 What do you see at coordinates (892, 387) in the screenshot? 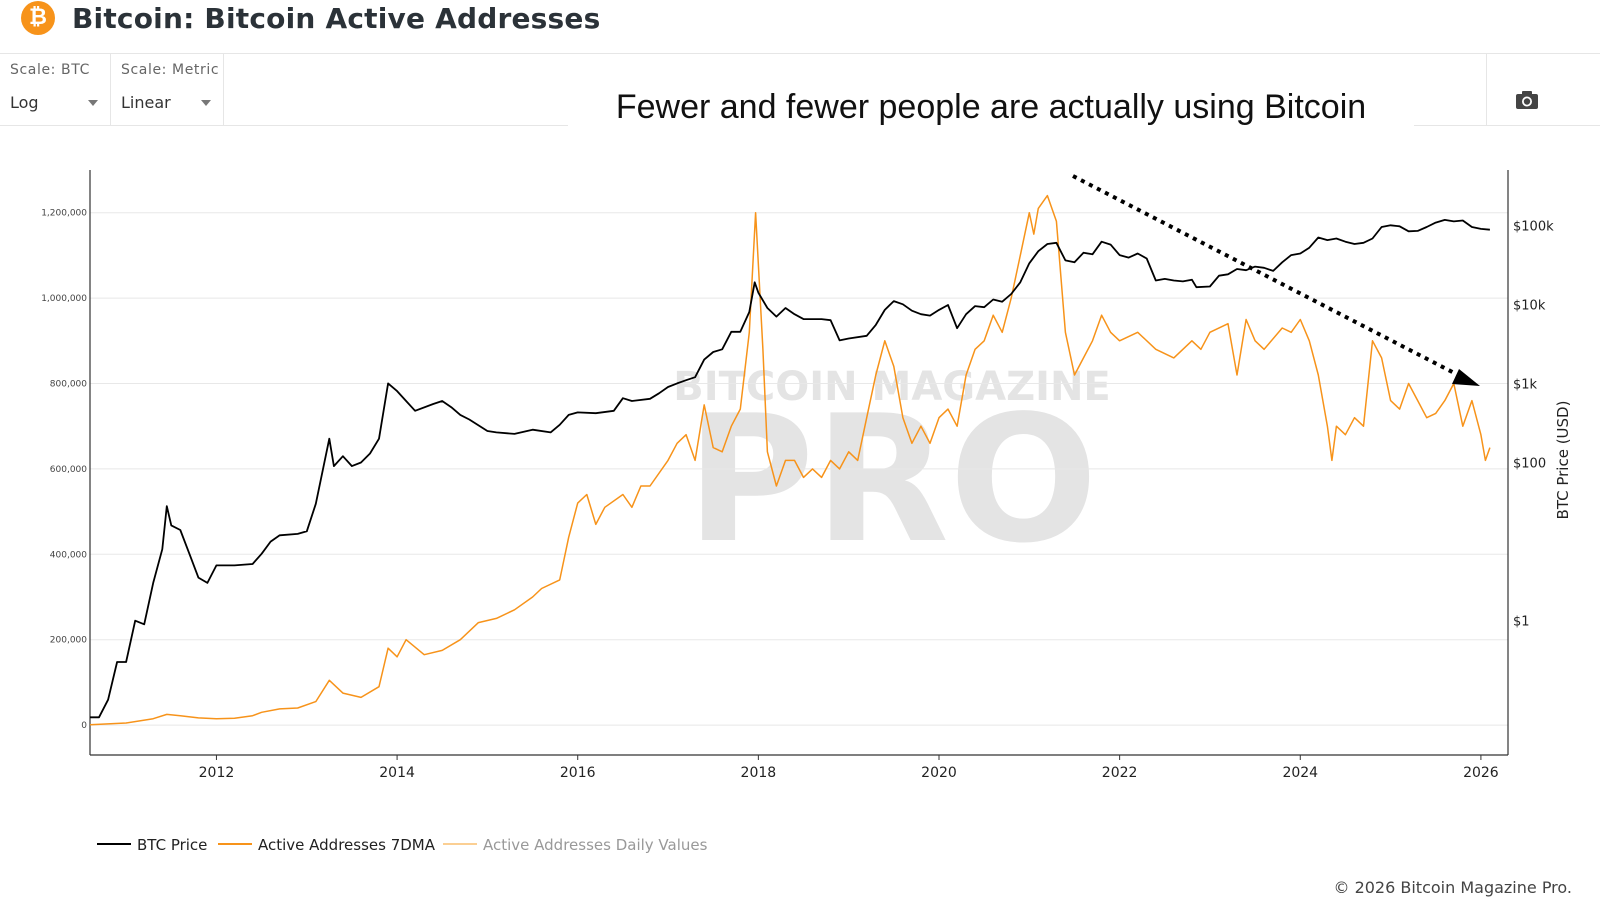
I see `watermark-top-text: BITCOIN MAGAZINE` at bounding box center [892, 387].